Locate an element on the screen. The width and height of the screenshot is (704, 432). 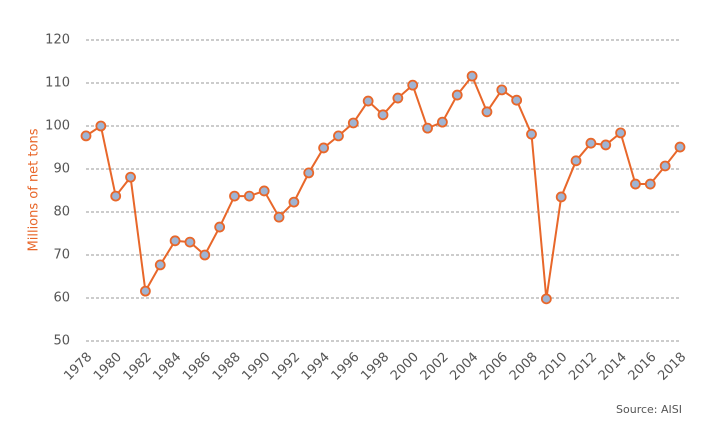
x-tick-label: 2002 is located at coordinates (435, 367).